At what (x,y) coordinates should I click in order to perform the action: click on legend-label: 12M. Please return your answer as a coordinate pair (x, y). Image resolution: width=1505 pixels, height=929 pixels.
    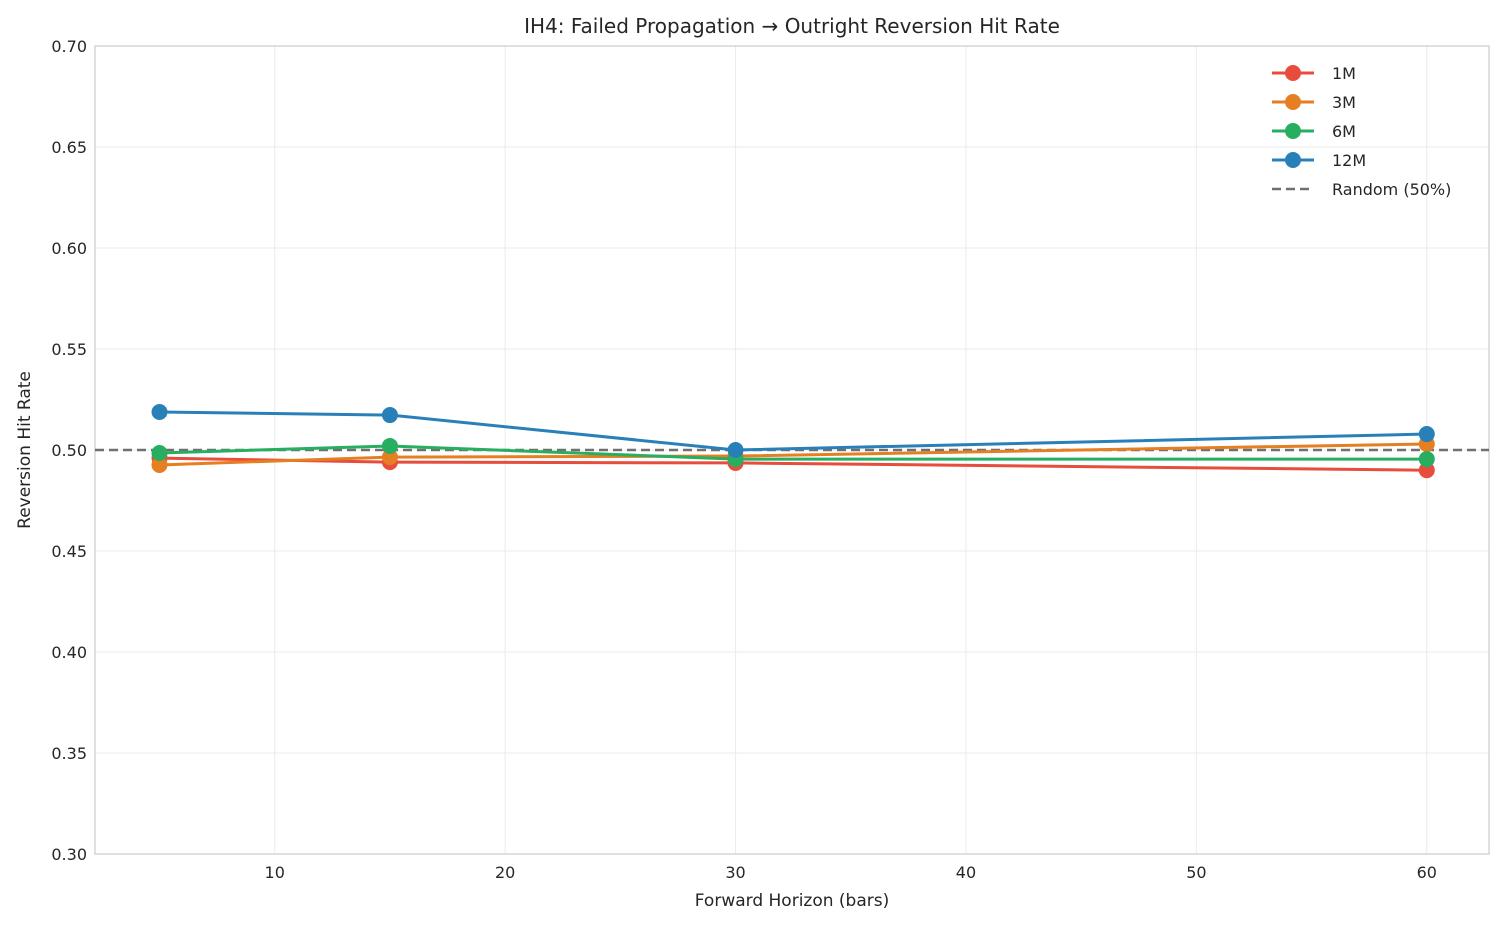
    Looking at the image, I should click on (1349, 160).